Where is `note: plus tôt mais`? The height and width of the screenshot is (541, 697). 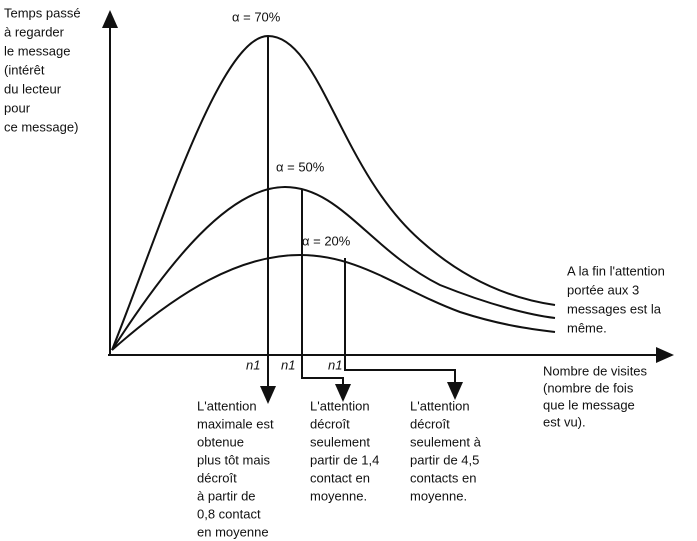
note: plus tôt mais is located at coordinates (233, 459).